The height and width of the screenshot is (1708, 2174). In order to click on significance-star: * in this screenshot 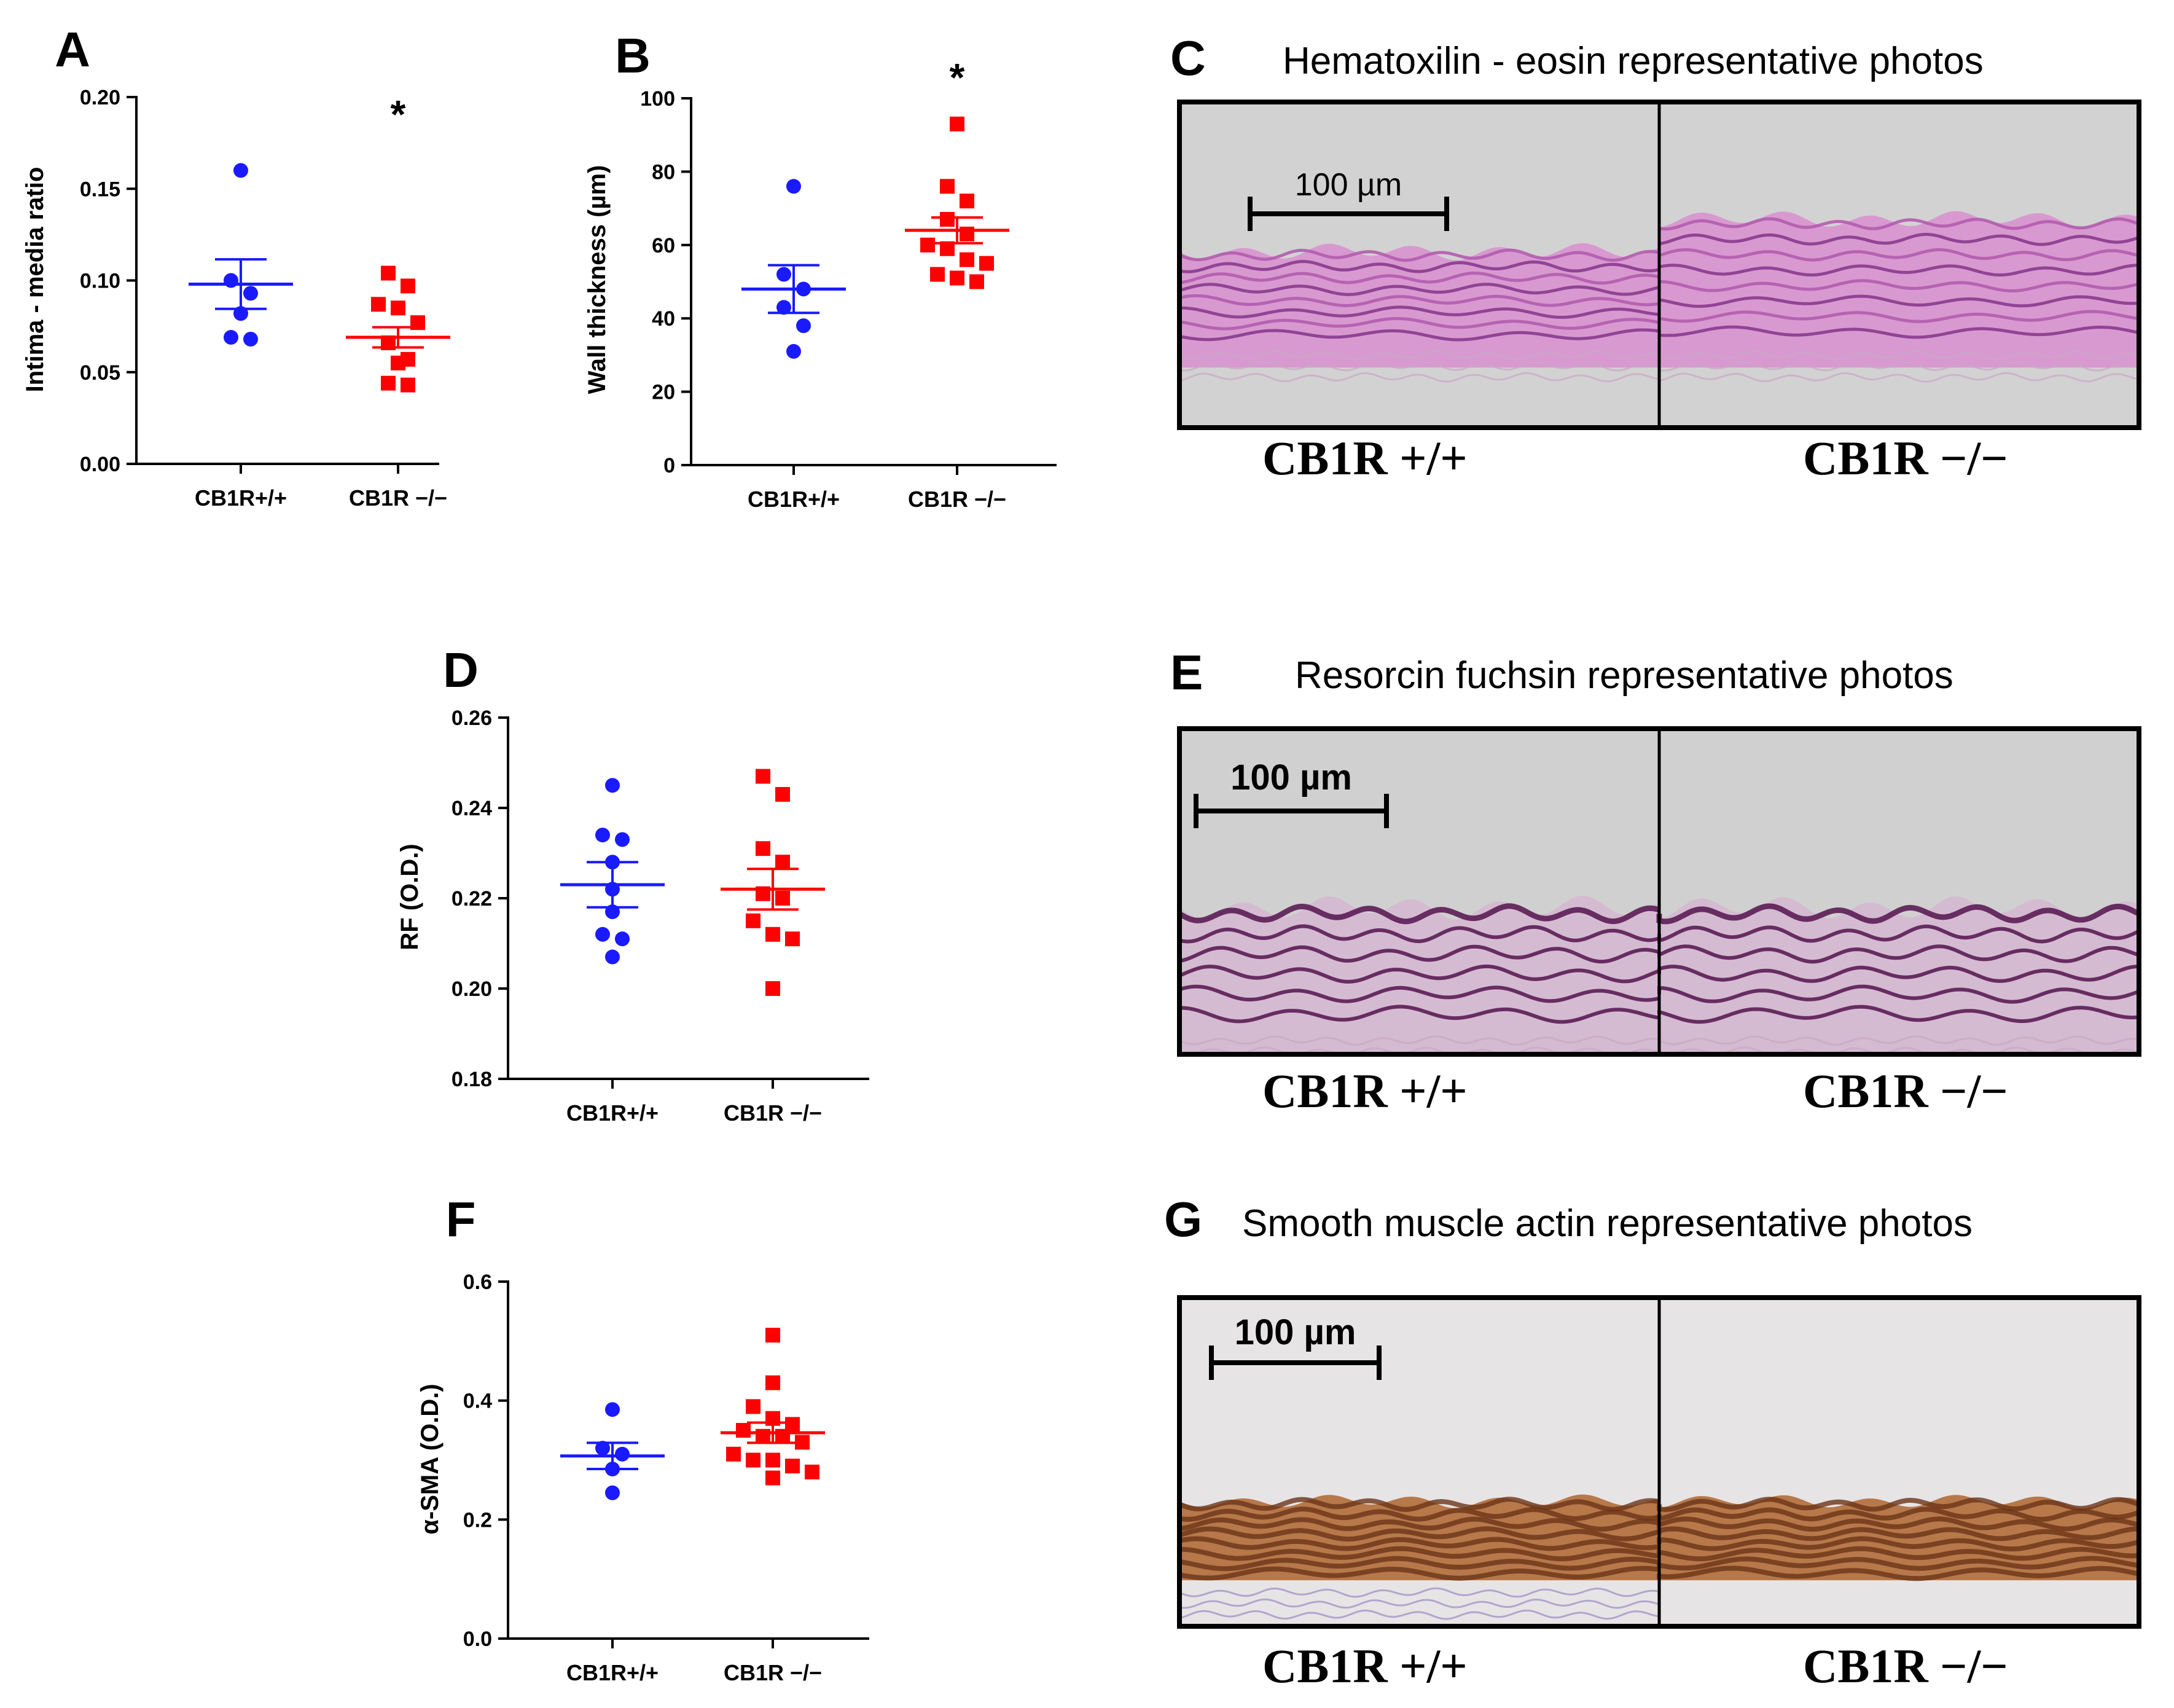, I will do `click(958, 77)`.